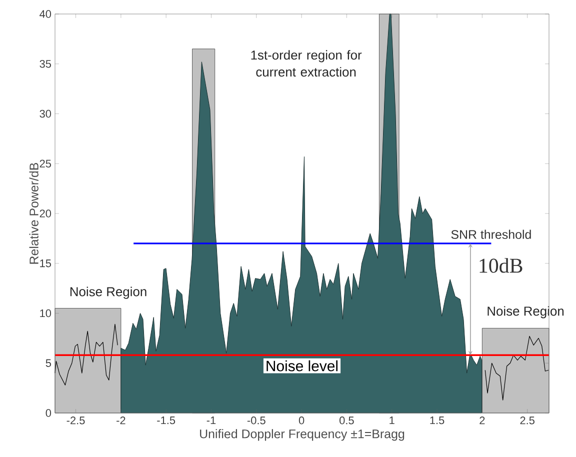 The height and width of the screenshot is (457, 576). Describe the element at coordinates (33, 213) in the screenshot. I see `y-axis-title: Relative Power/dB` at that location.